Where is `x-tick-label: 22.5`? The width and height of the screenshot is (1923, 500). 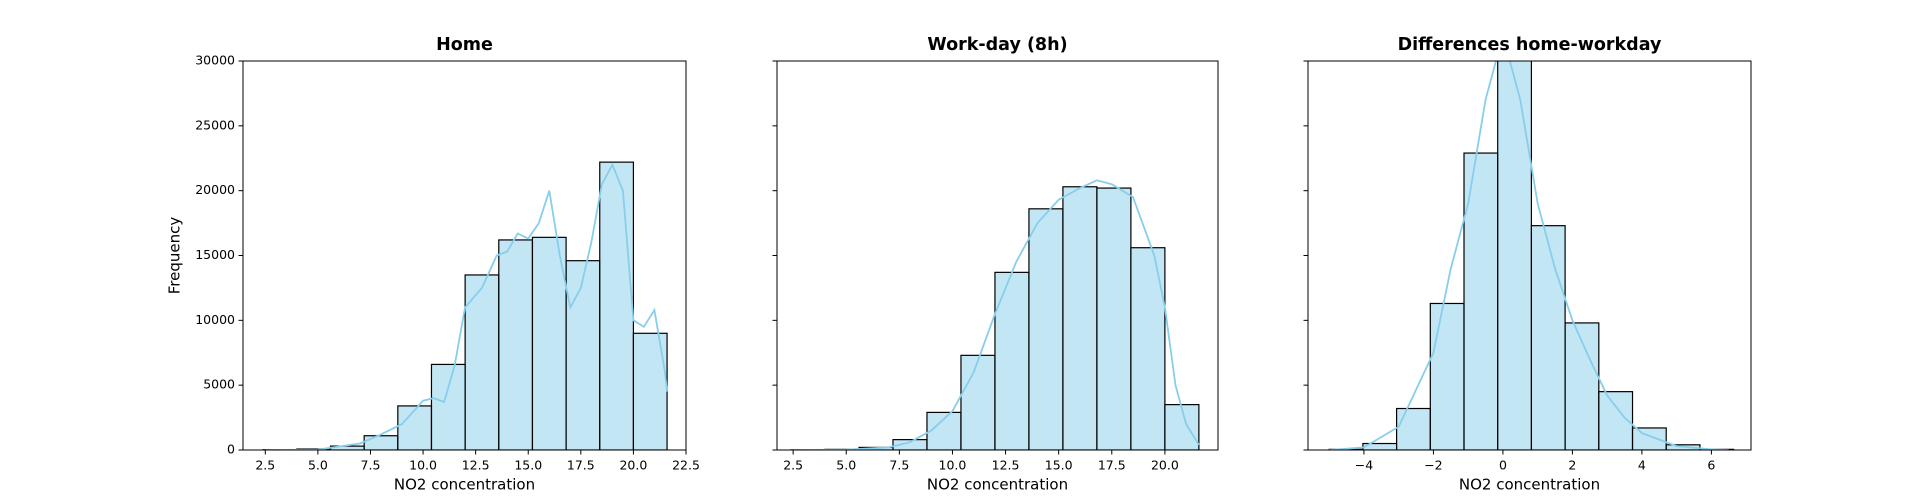 x-tick-label: 22.5 is located at coordinates (686, 465).